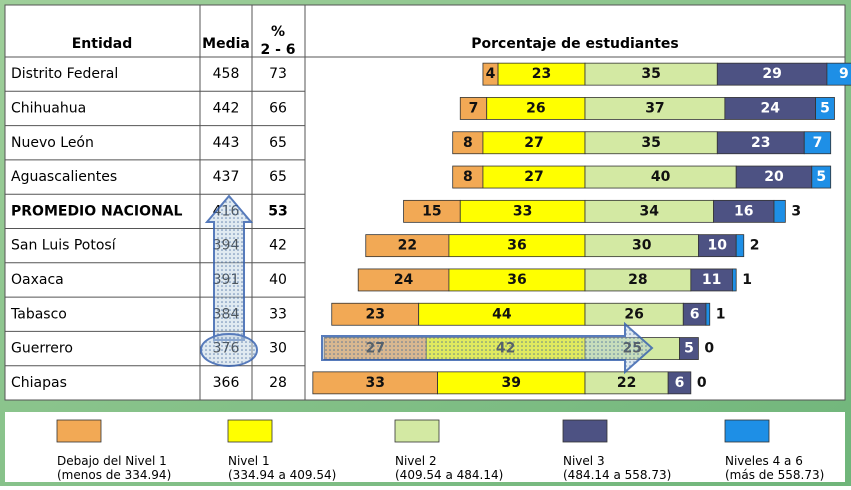 This screenshot has height=490, width=851. Describe the element at coordinates (449, 475) in the screenshot. I see `legend-range: (409.54 a 484.14)` at that location.